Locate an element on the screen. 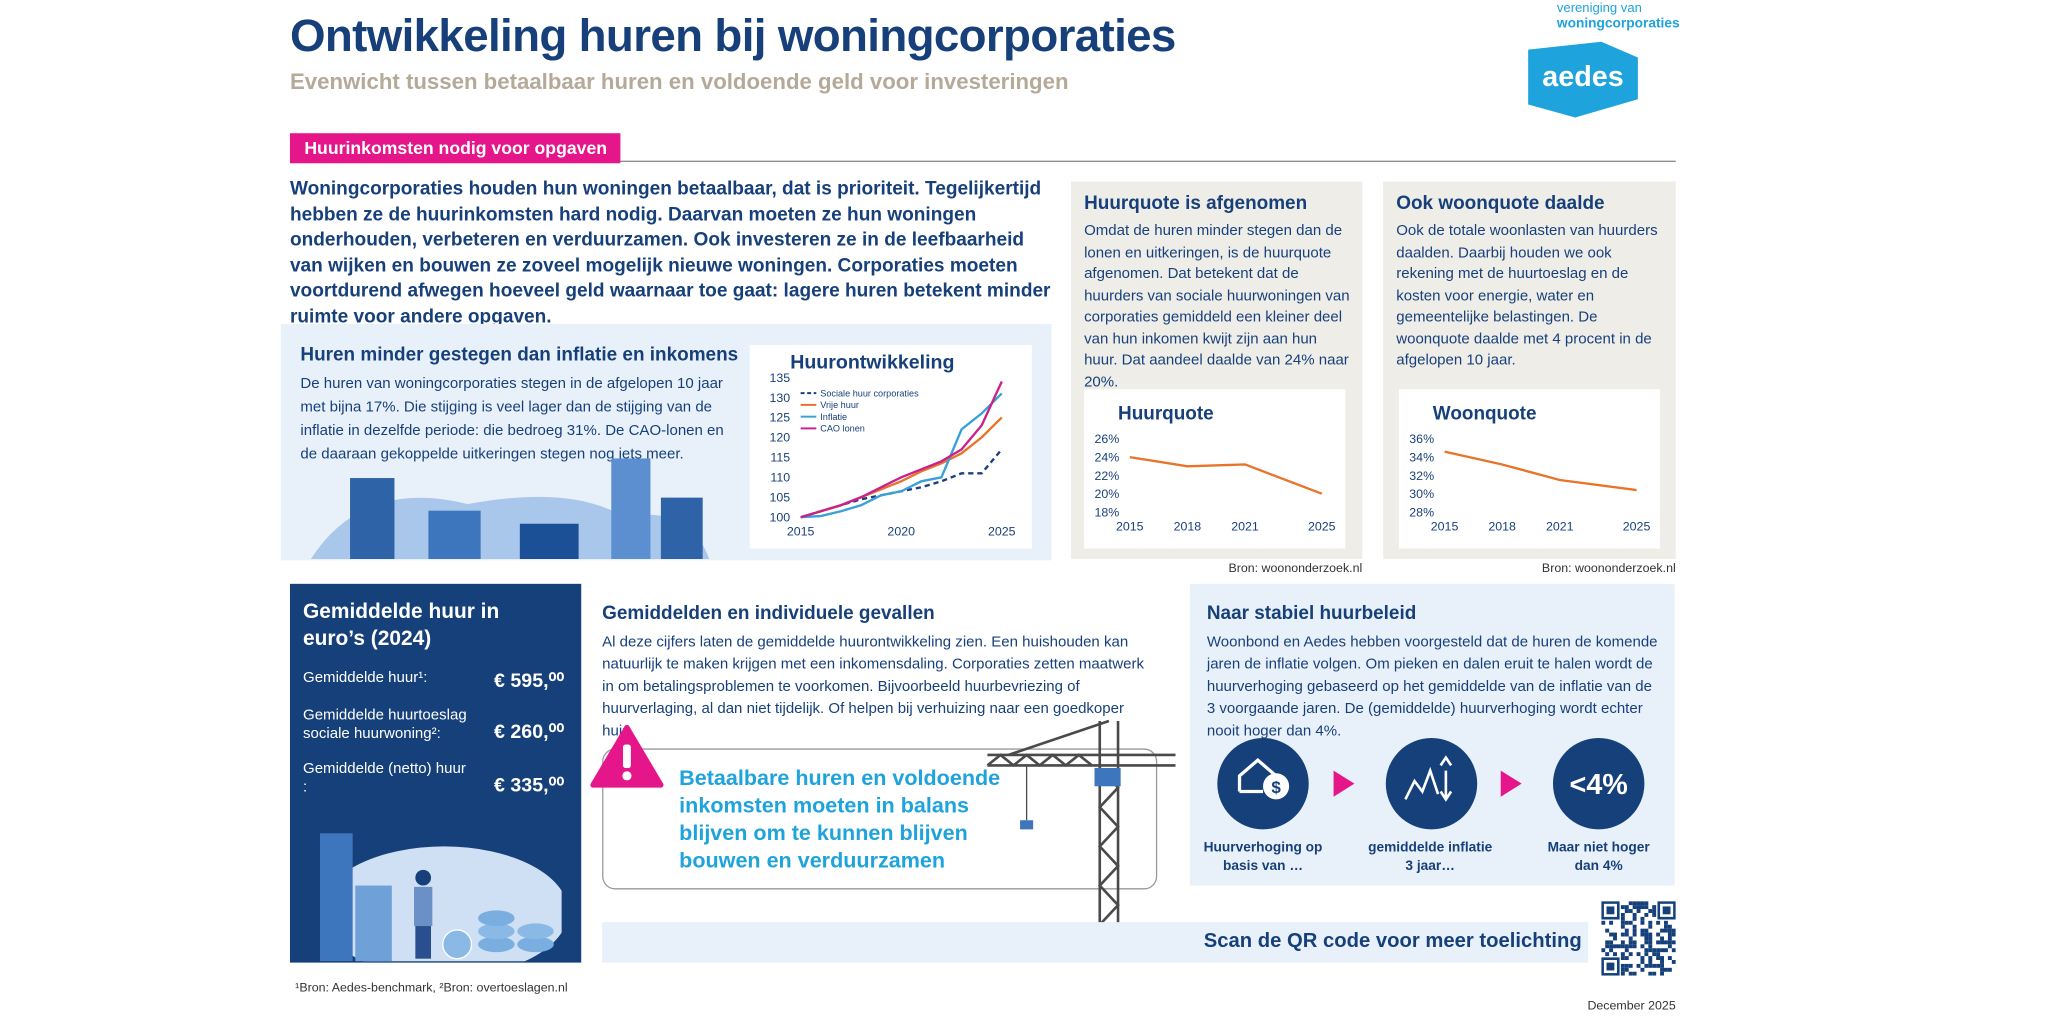 The image size is (2048, 1016). exclamation is located at coordinates (627, 756).